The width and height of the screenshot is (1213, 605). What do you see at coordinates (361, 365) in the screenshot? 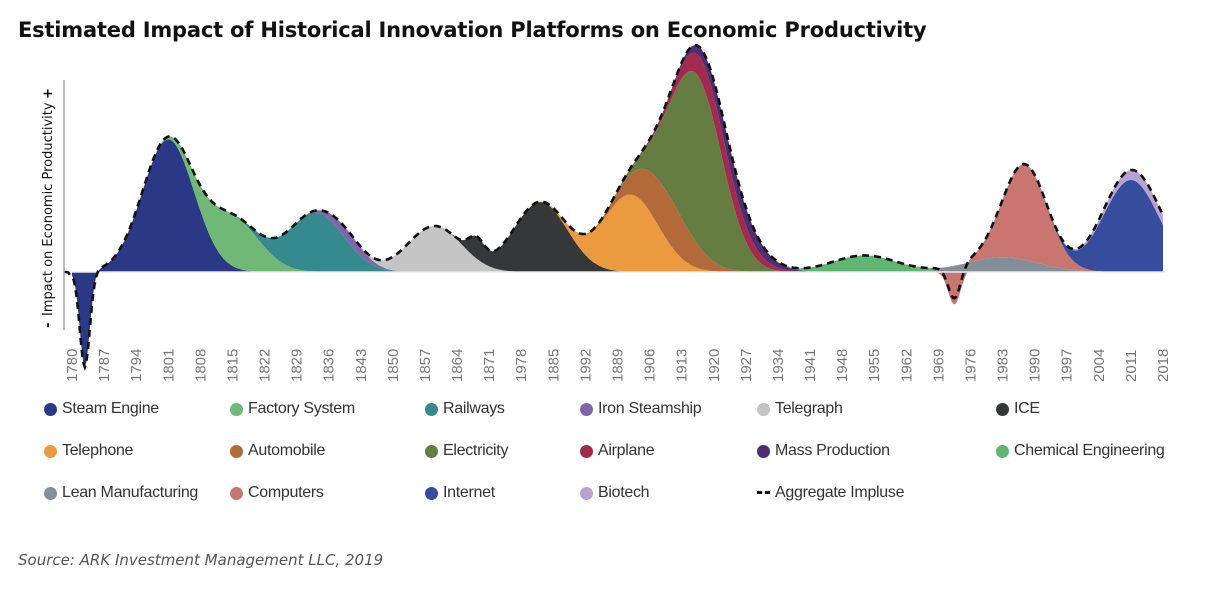
I see `x-tick-label: 1843` at bounding box center [361, 365].